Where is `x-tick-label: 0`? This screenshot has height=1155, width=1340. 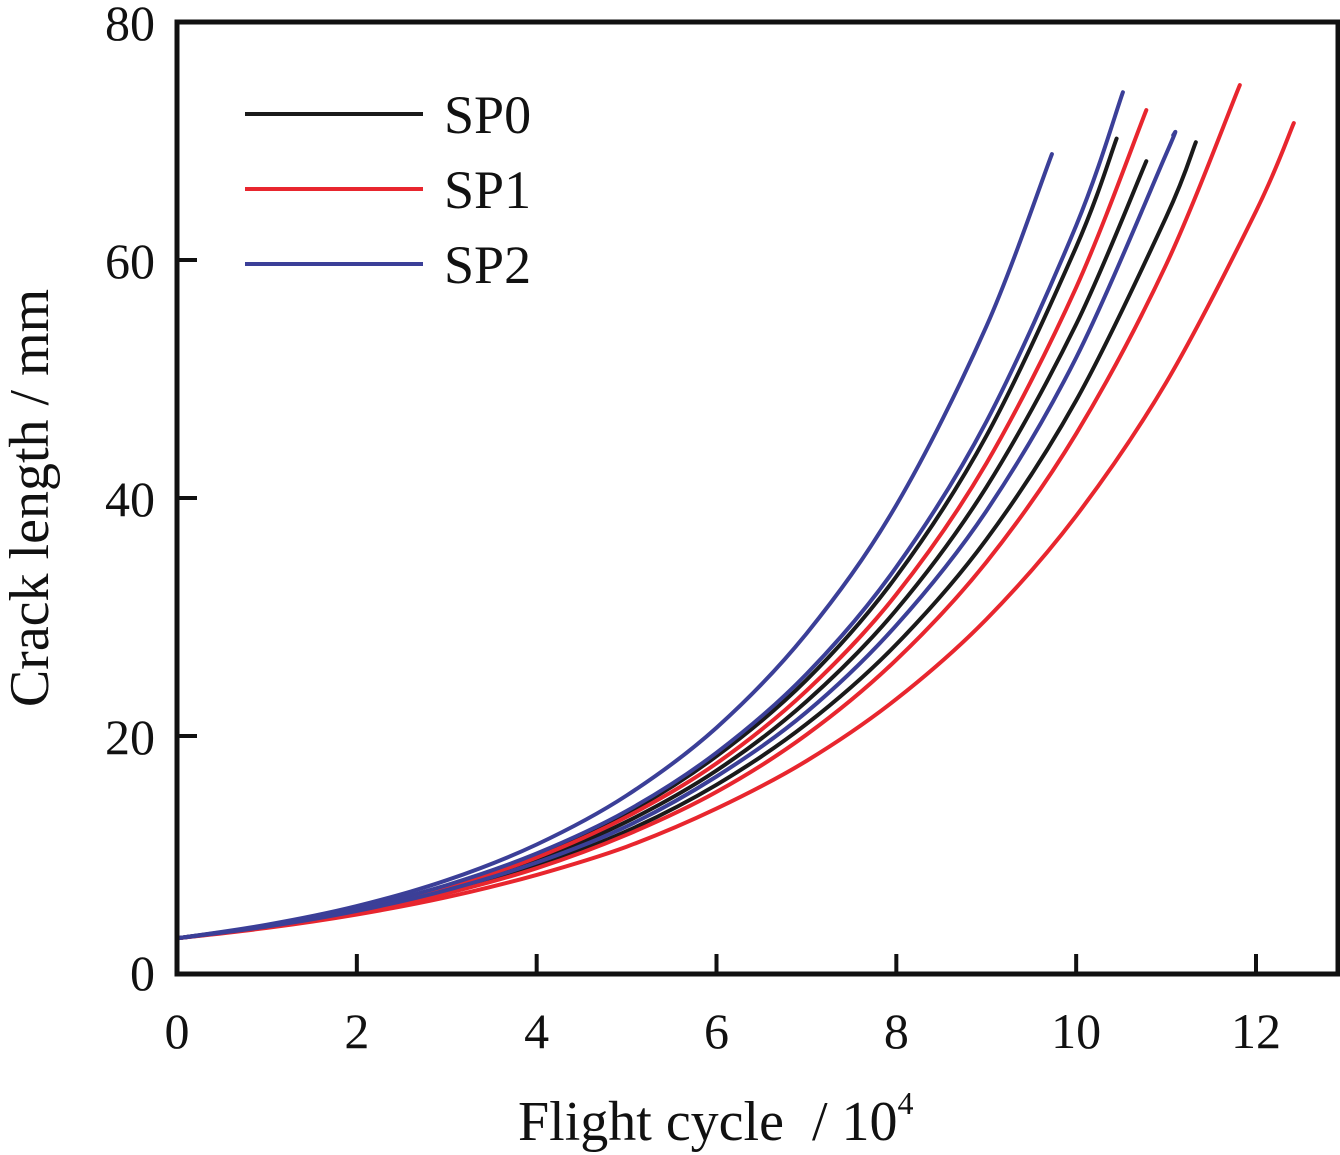
x-tick-label: 0 is located at coordinates (177, 1031).